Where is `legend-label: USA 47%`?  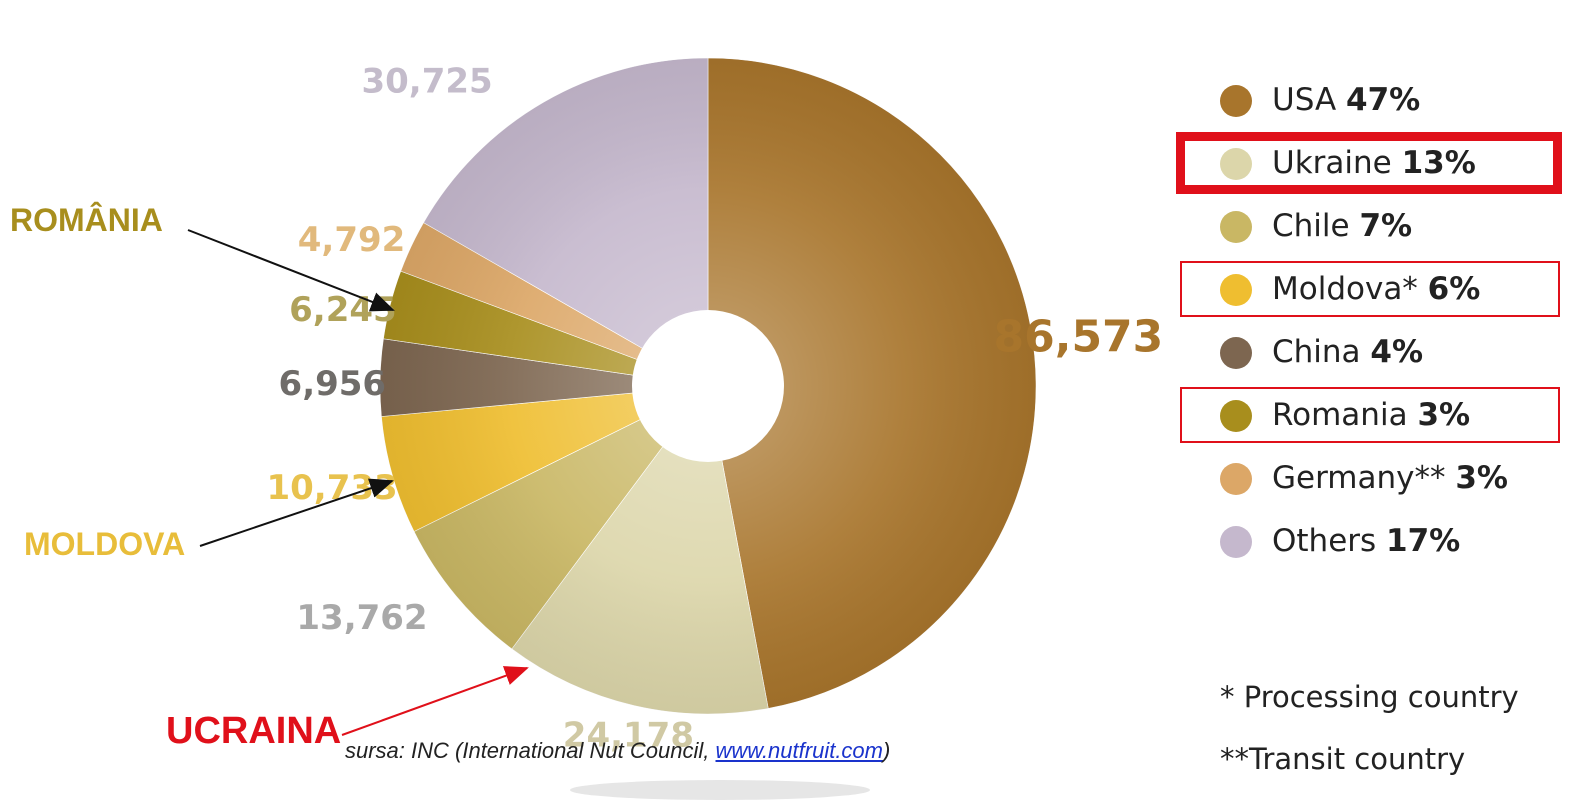 legend-label: USA 47% is located at coordinates (1346, 100).